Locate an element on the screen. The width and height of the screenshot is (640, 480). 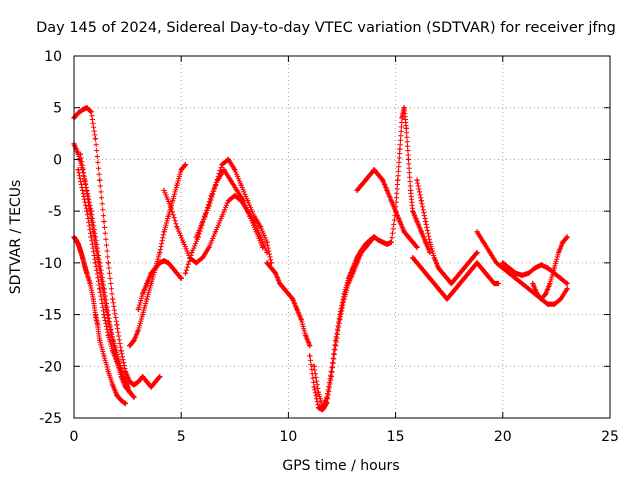
y-tick-label: -20 is located at coordinates (50, 367).